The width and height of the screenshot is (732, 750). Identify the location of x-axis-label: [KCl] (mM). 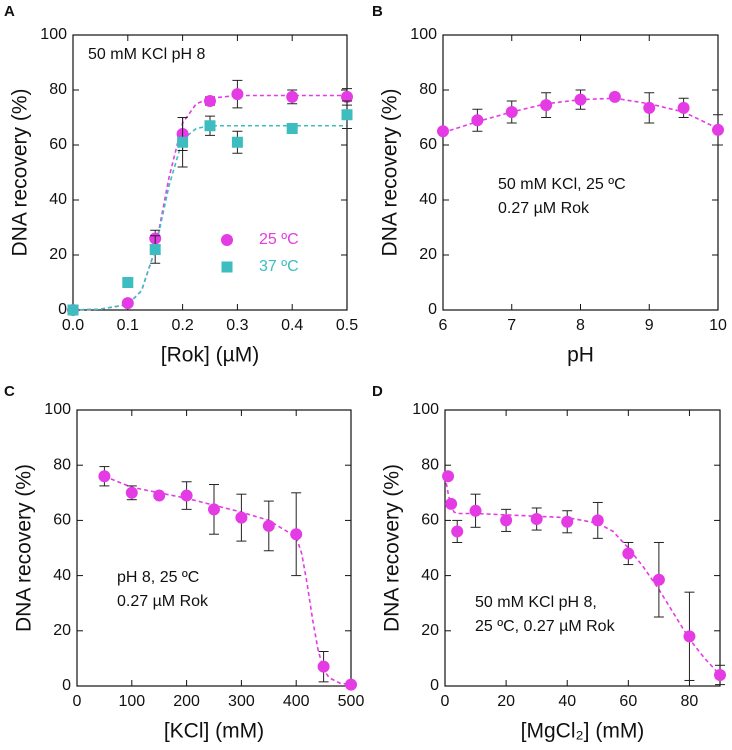
(214, 731).